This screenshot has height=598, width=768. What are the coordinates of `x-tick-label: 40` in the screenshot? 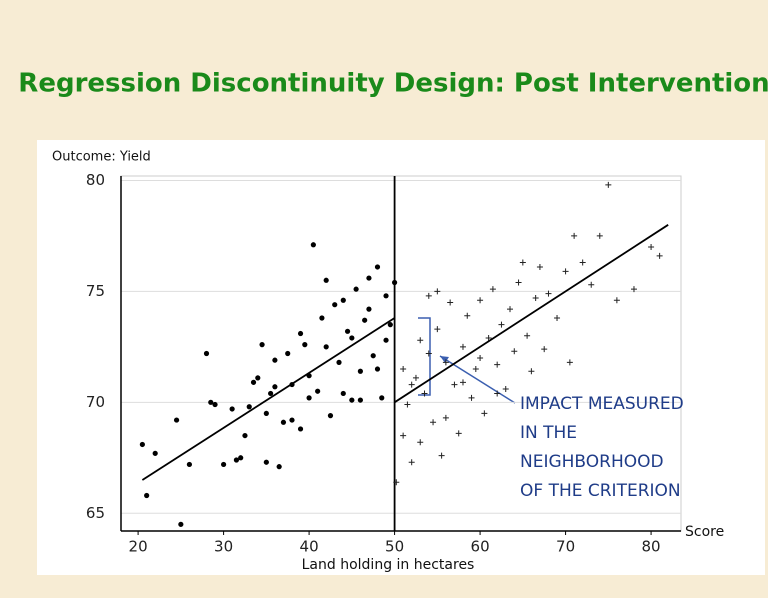 It's located at (309, 547).